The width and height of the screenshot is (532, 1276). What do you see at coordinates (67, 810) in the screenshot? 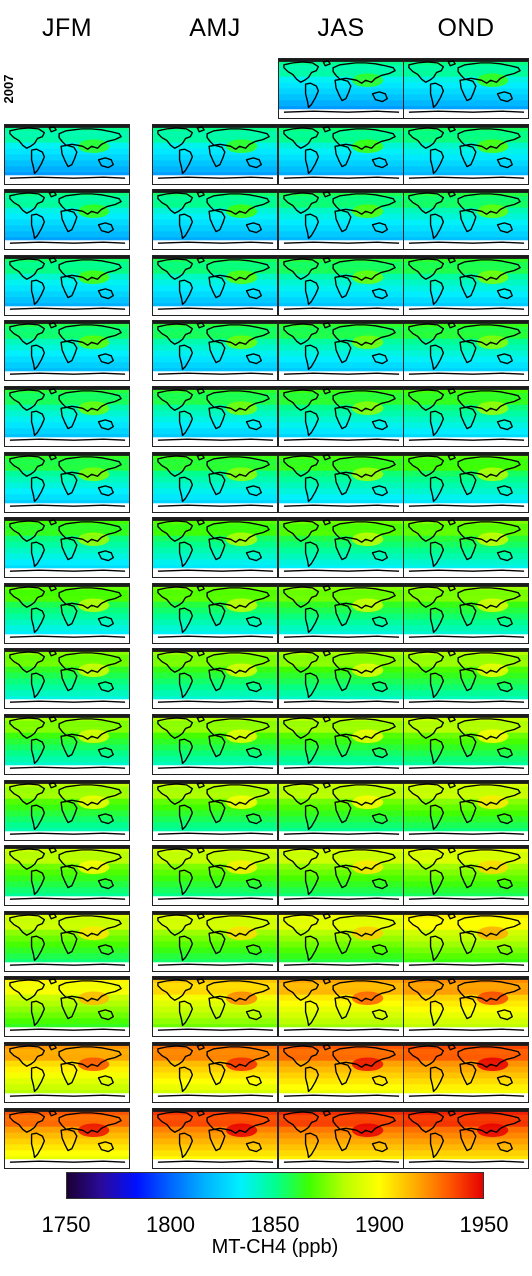
I see `map-2018-jfm` at bounding box center [67, 810].